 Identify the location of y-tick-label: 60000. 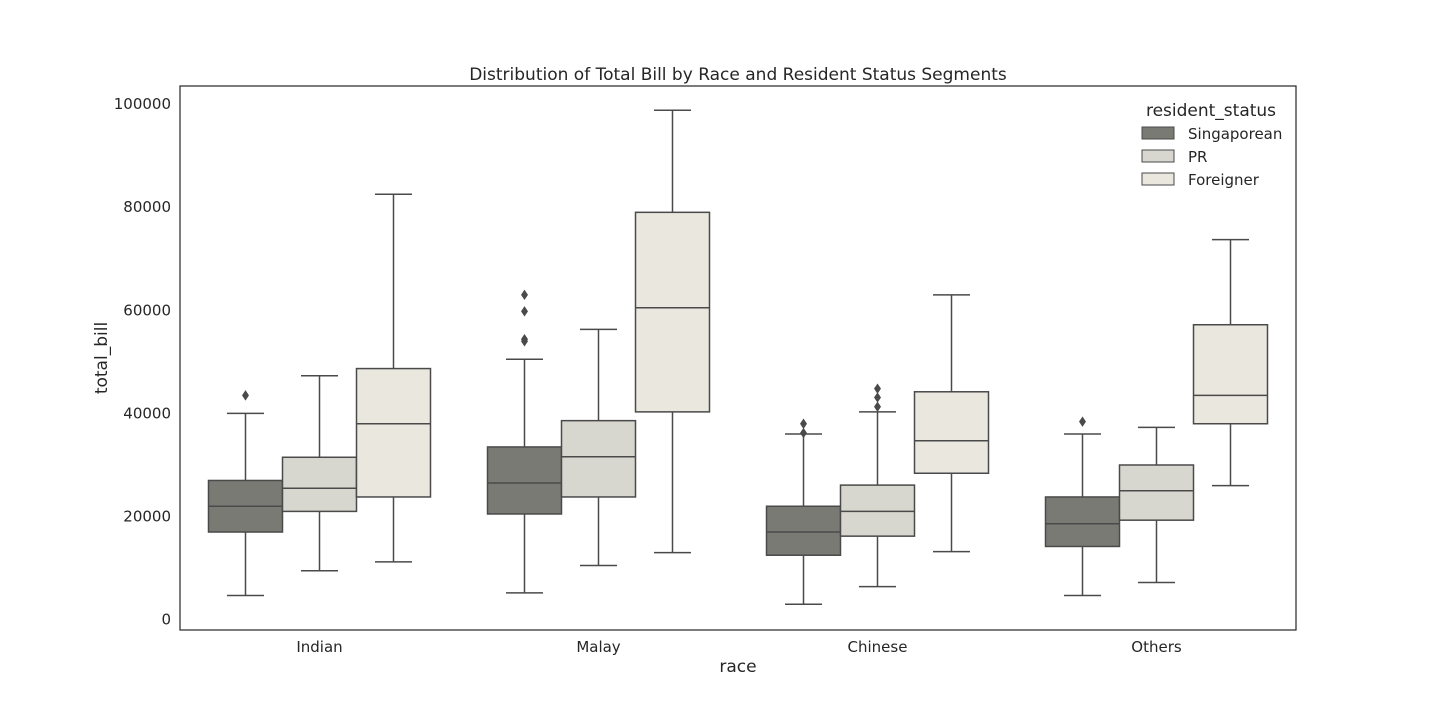
(147, 310).